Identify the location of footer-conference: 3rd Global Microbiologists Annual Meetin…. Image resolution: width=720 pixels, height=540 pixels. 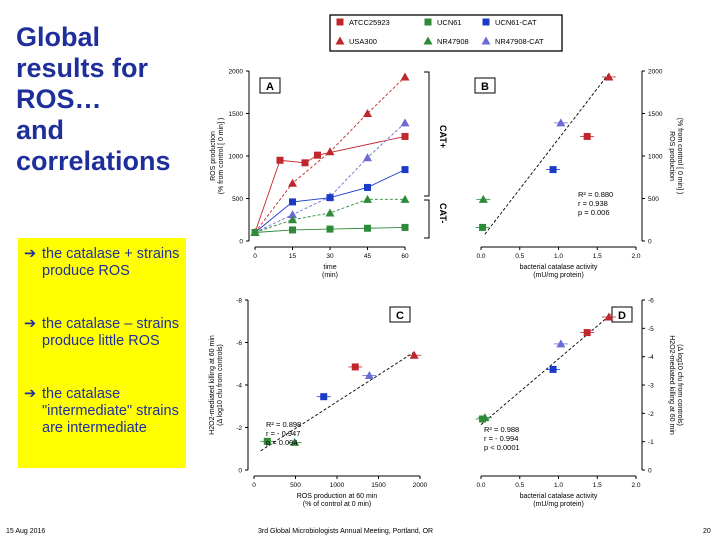
(346, 531).